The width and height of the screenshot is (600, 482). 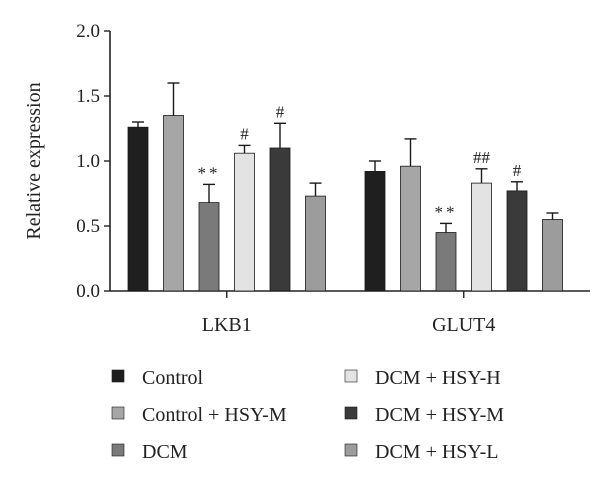 What do you see at coordinates (88, 226) in the screenshot?
I see `y-tick-label: 0.5` at bounding box center [88, 226].